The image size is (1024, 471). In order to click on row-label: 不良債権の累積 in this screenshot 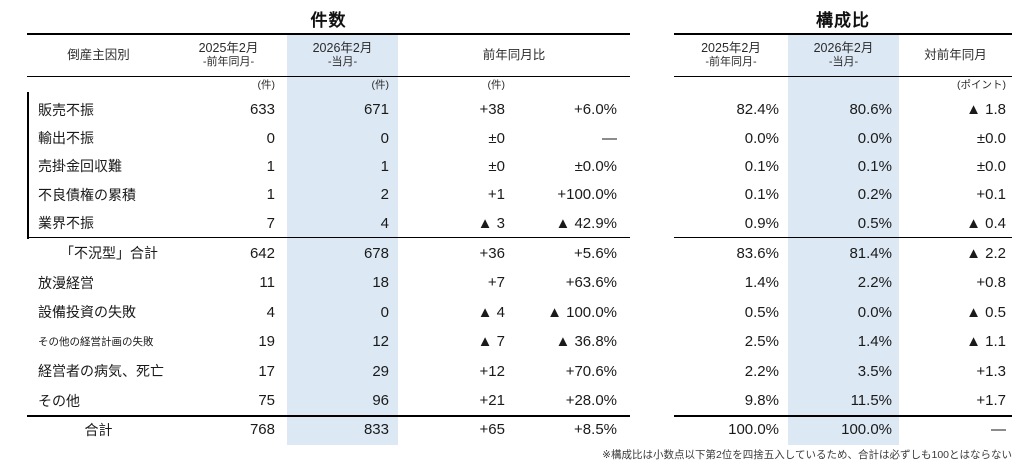, I will do `click(87, 194)`.